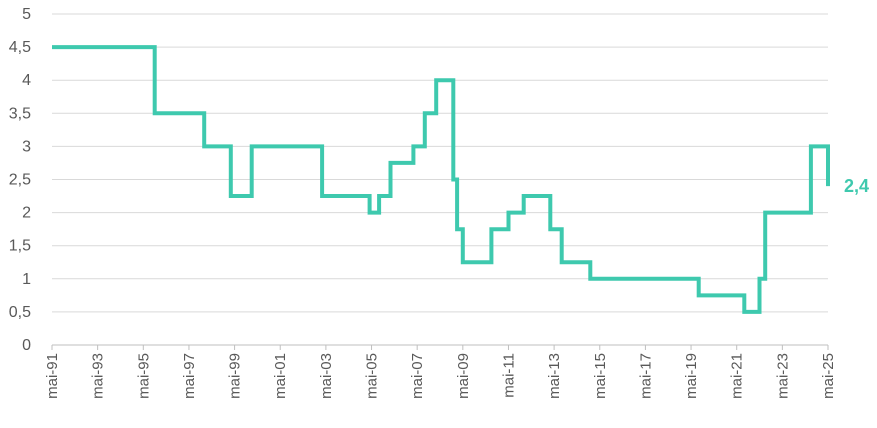 The image size is (877, 428). Describe the element at coordinates (26, 213) in the screenshot. I see `y-tick-label: 2` at that location.